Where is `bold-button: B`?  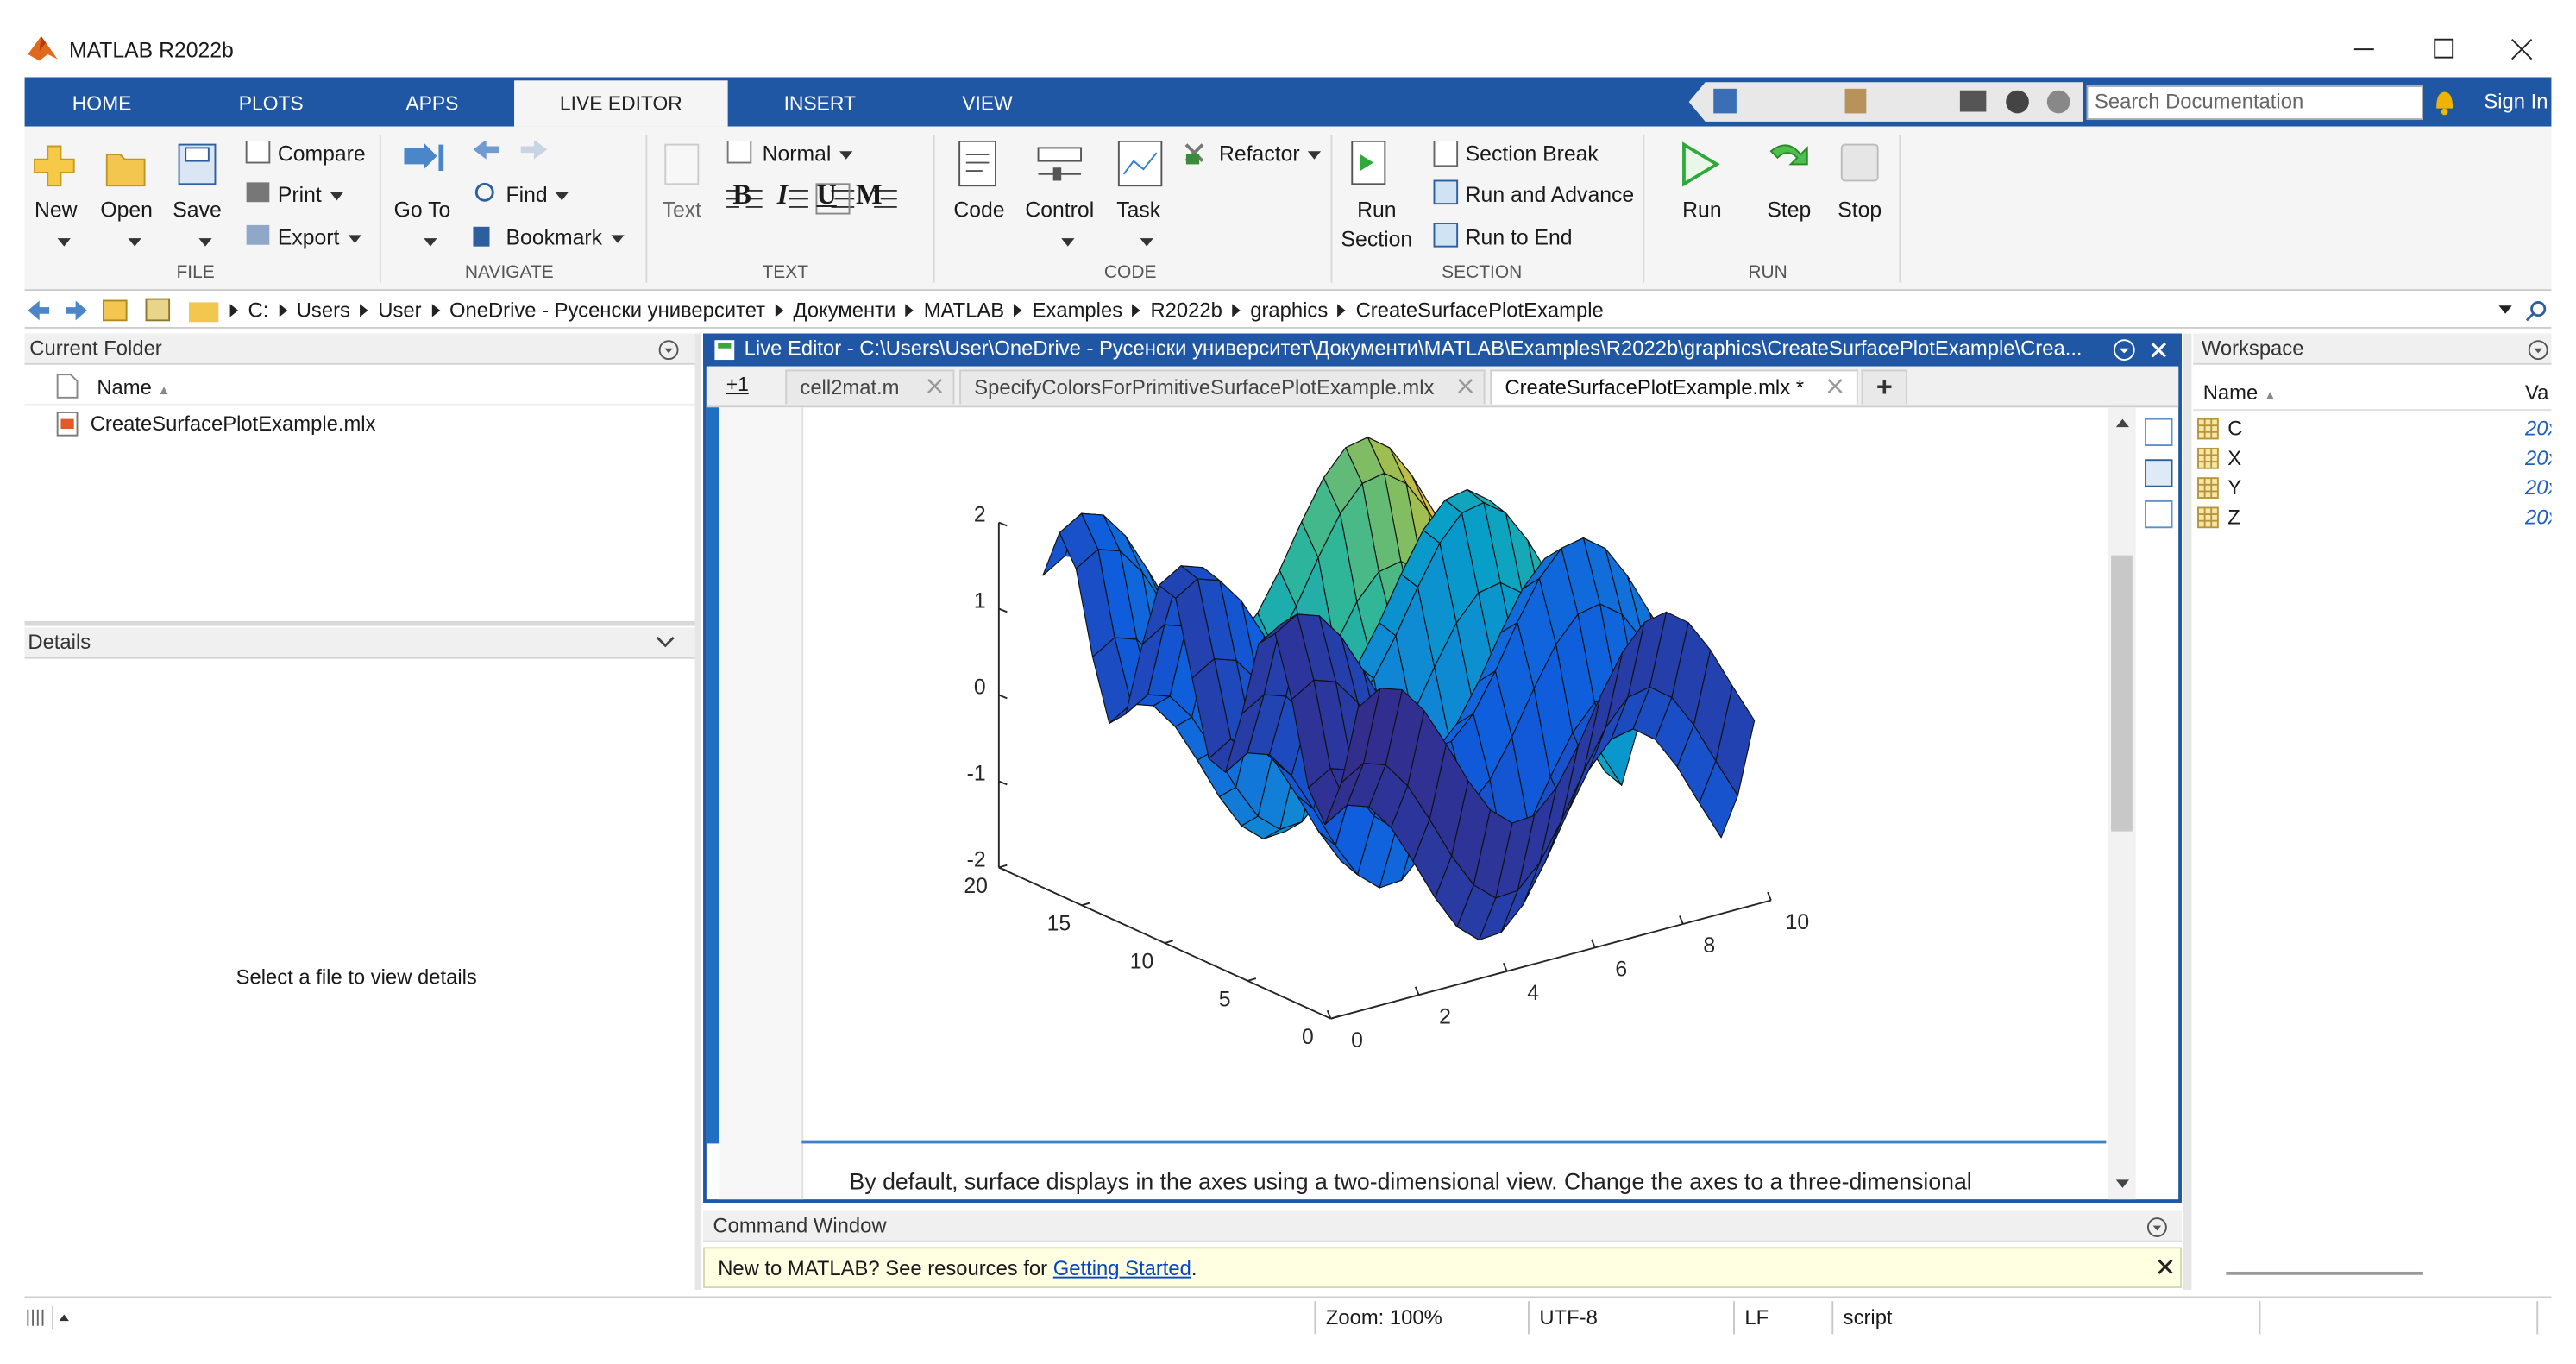 bold-button: B is located at coordinates (741, 195).